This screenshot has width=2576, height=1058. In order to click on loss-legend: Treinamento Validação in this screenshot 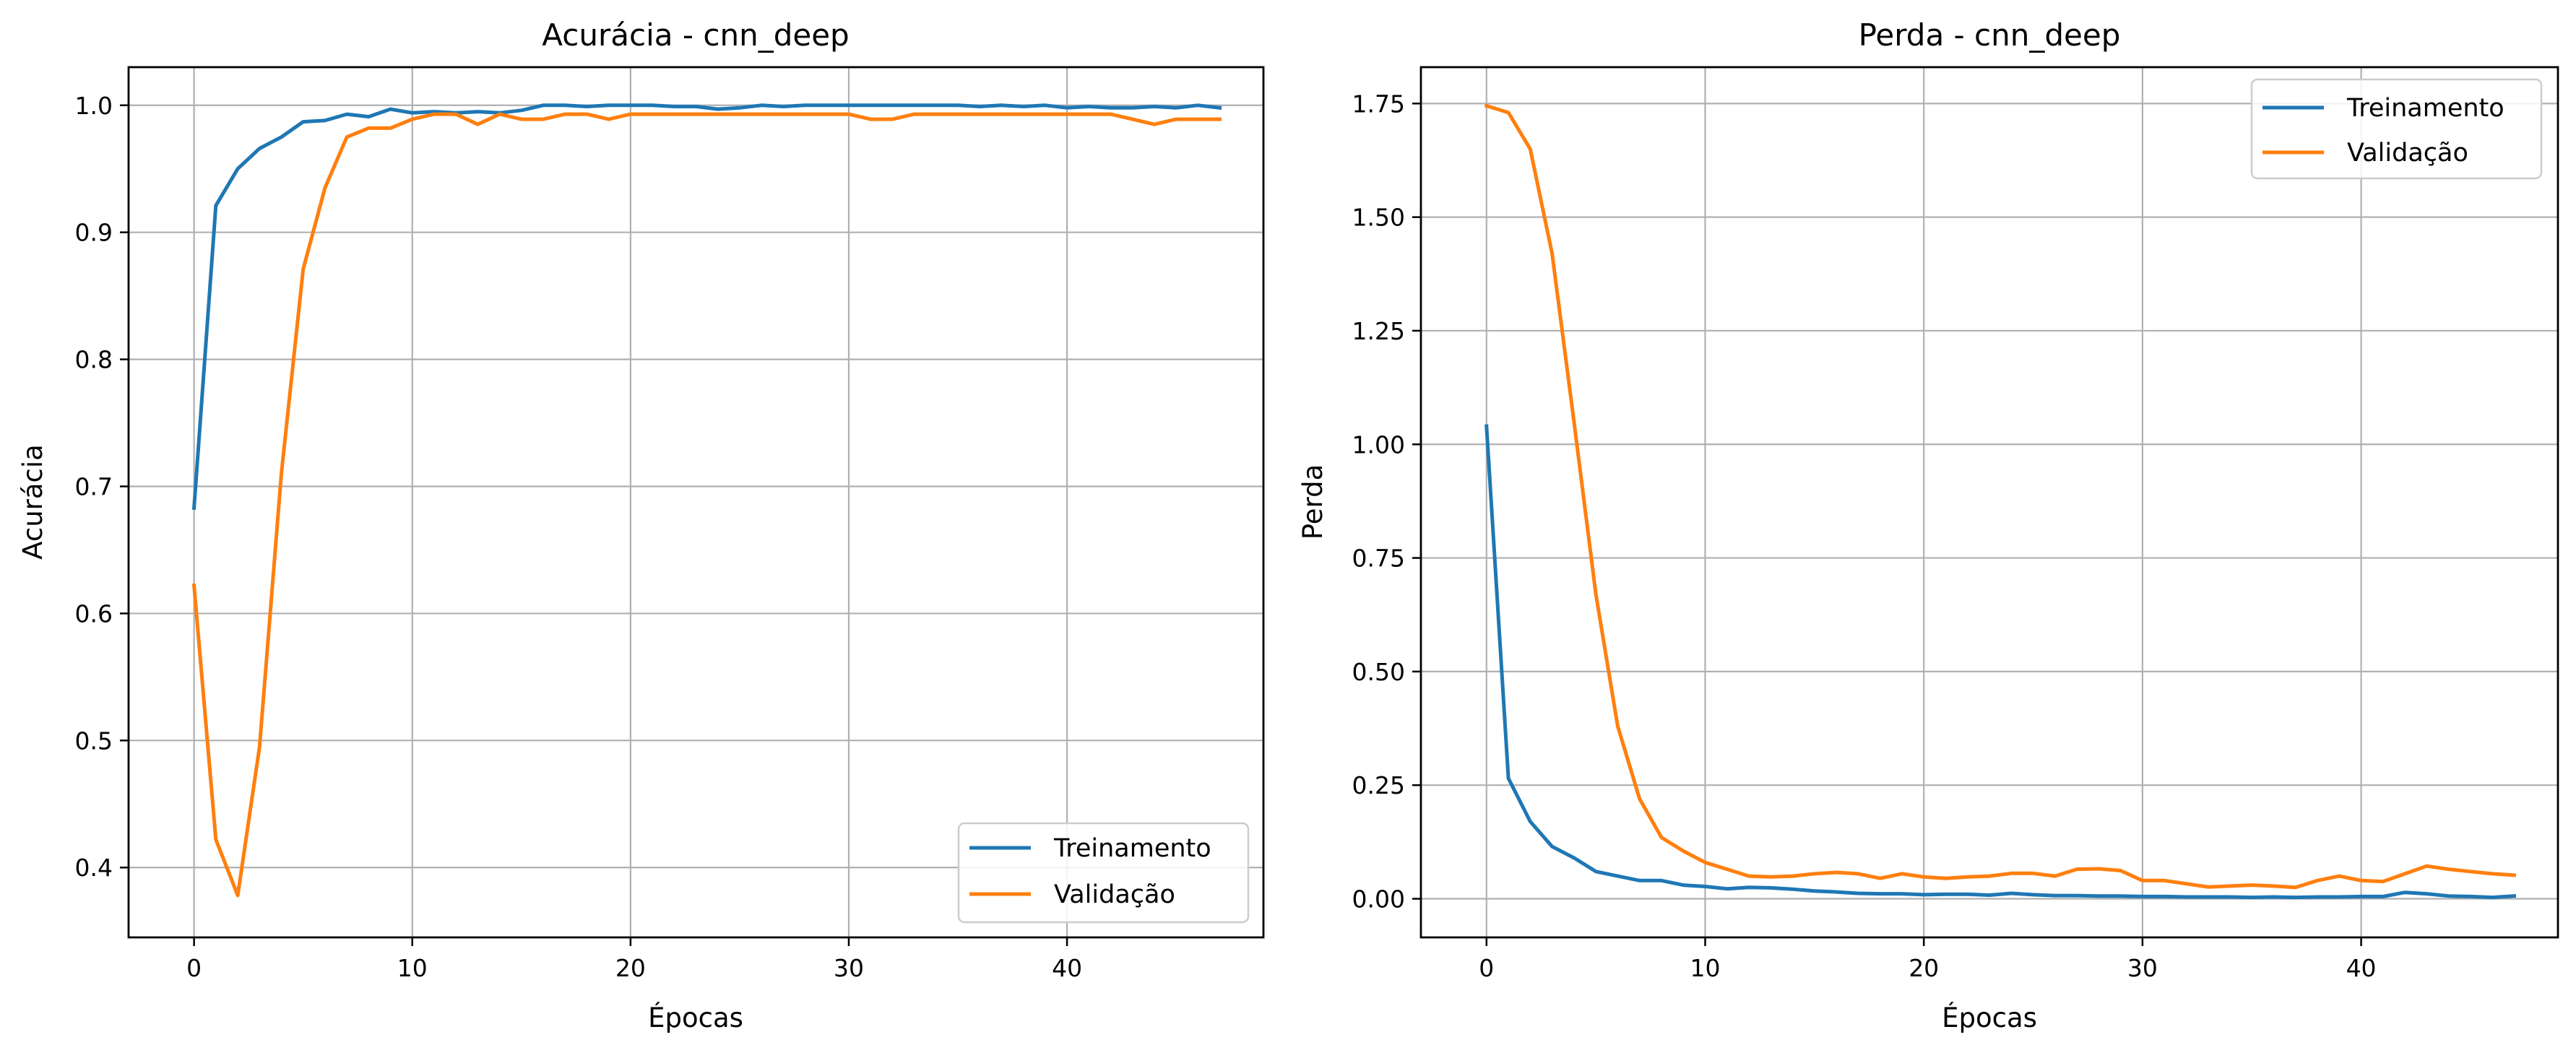, I will do `click(2396, 129)`.